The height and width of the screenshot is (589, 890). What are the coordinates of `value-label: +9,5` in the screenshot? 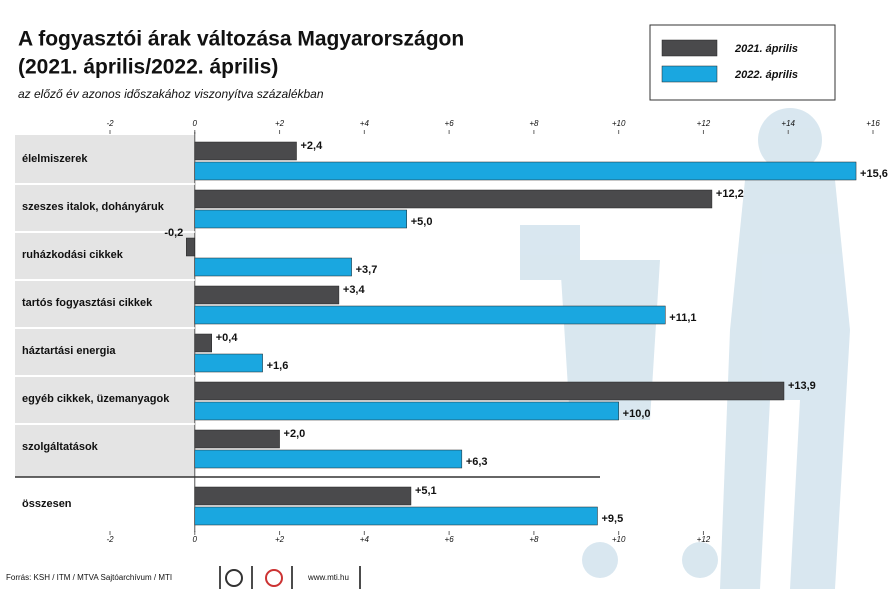 It's located at (612, 519).